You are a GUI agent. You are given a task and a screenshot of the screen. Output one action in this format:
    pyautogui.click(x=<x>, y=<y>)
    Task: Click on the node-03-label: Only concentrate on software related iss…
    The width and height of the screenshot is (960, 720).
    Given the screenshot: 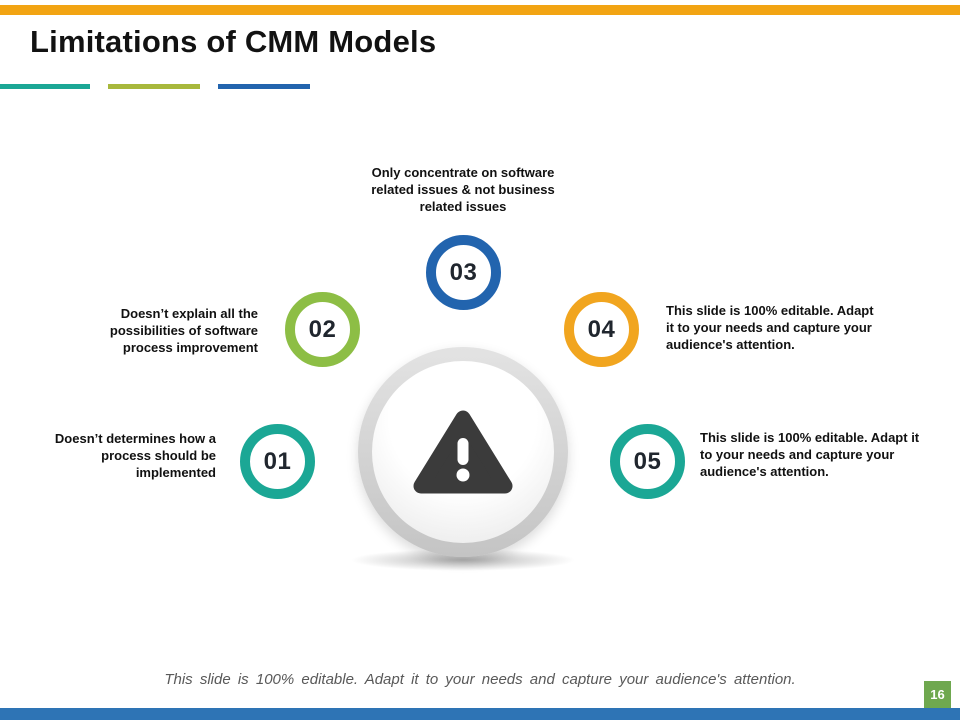 What is the action you would take?
    pyautogui.click(x=463, y=190)
    